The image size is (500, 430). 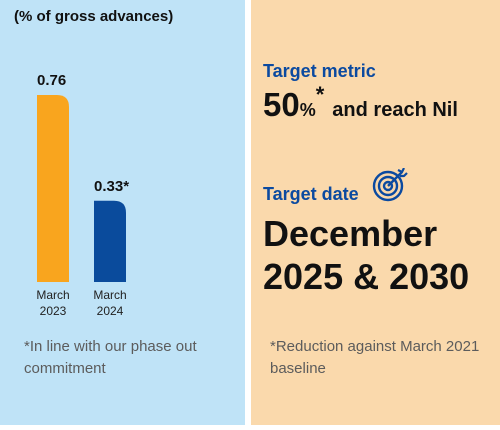 What do you see at coordinates (390, 185) in the screenshot?
I see `target-icon` at bounding box center [390, 185].